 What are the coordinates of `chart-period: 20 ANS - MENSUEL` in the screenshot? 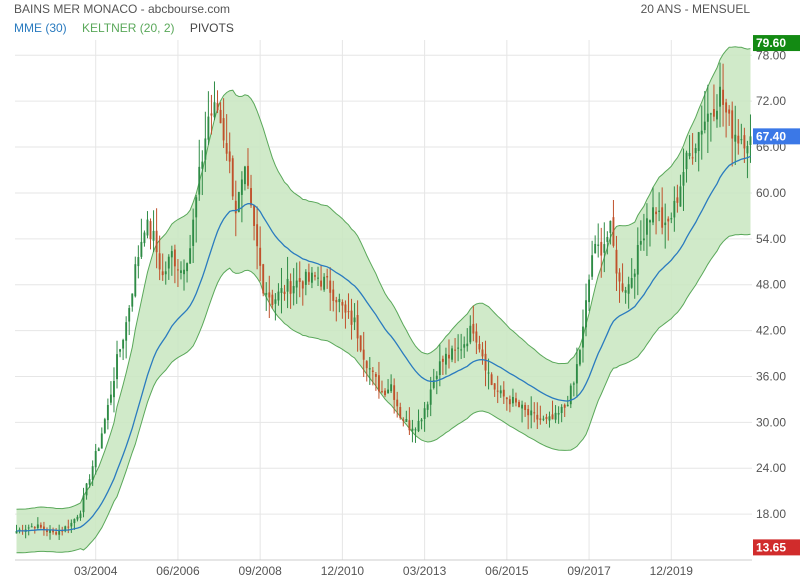 It's located at (695, 9).